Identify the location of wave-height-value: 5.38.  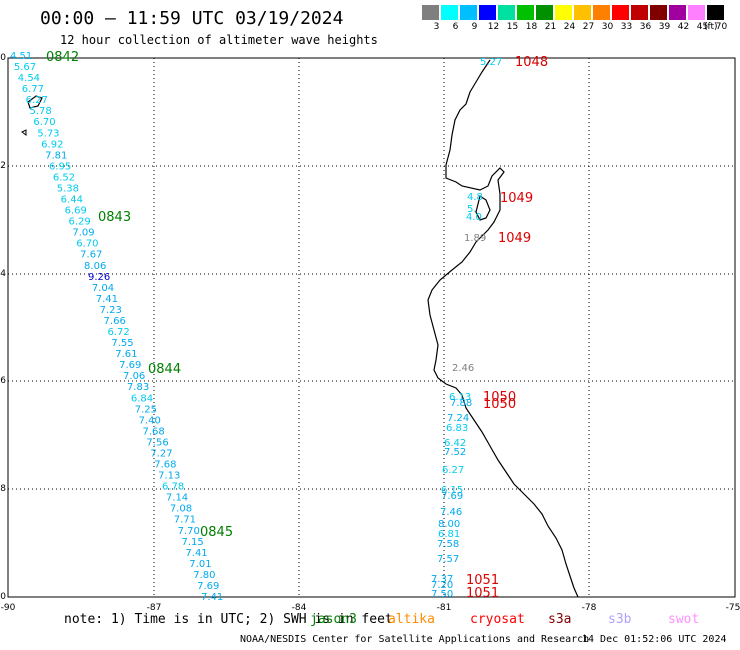
(68, 188).